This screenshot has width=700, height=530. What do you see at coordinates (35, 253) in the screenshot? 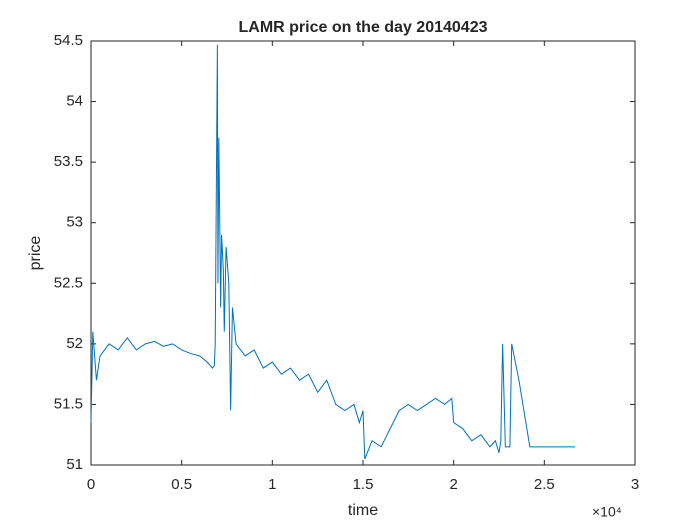
I see `y-axis-label: price` at bounding box center [35, 253].